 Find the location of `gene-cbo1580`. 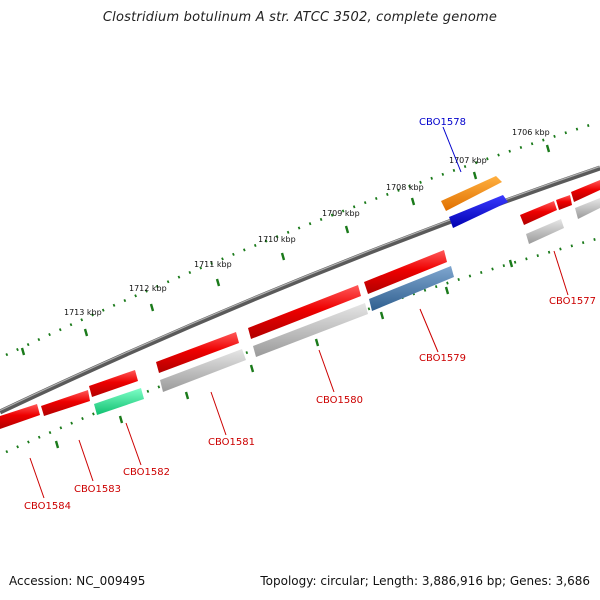

gene-cbo1580 is located at coordinates (308, 321).